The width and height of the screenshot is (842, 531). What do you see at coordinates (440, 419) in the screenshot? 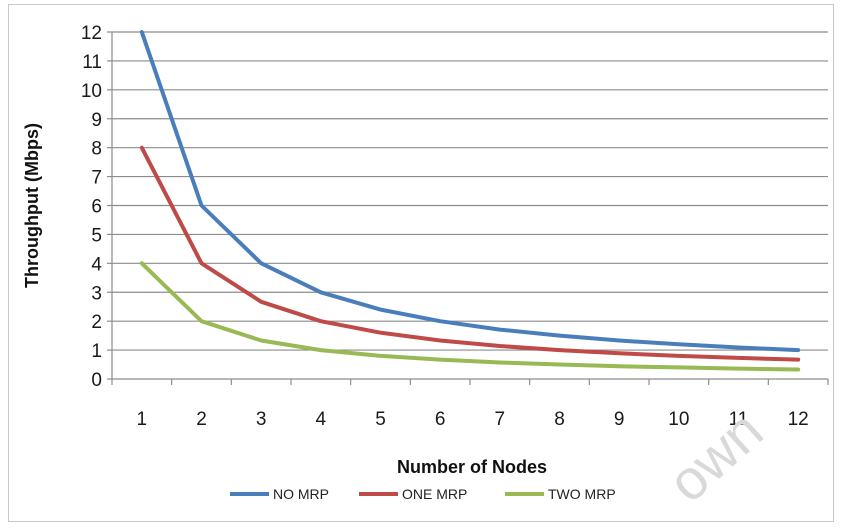
I see `x-tick-label: 6` at bounding box center [440, 419].